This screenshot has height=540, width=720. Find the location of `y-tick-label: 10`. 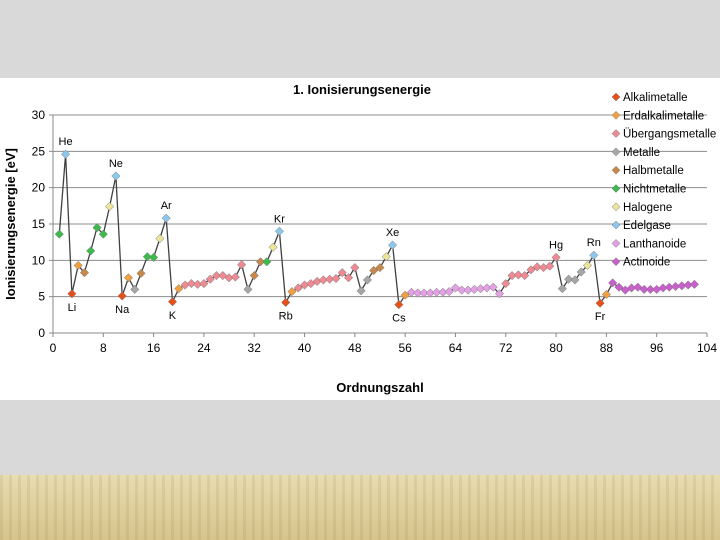

y-tick-label: 10 is located at coordinates (39, 260).